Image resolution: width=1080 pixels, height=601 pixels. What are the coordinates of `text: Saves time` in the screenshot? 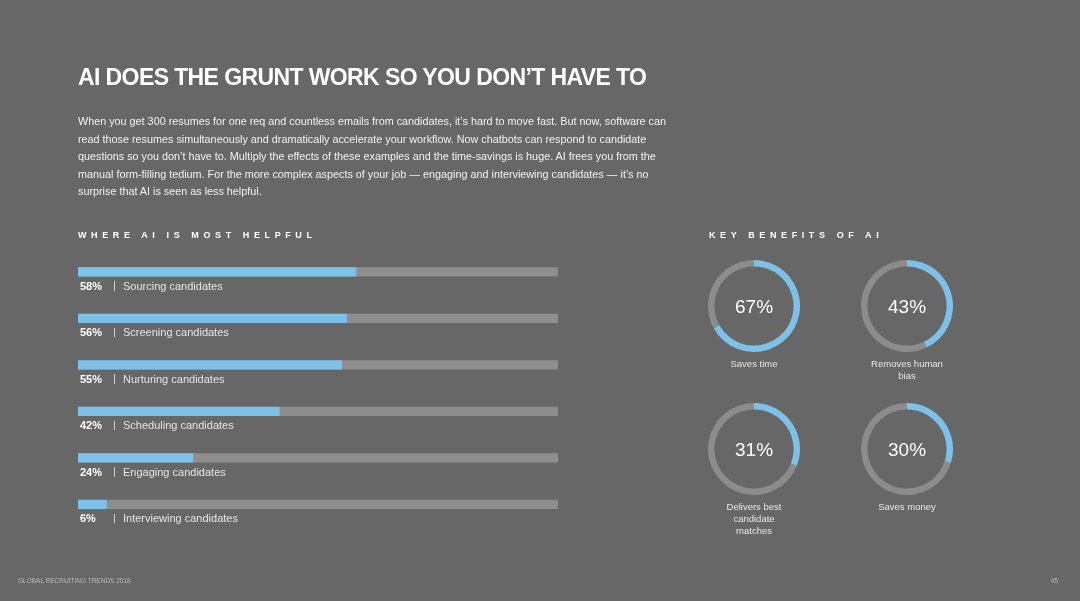 It's located at (754, 364).